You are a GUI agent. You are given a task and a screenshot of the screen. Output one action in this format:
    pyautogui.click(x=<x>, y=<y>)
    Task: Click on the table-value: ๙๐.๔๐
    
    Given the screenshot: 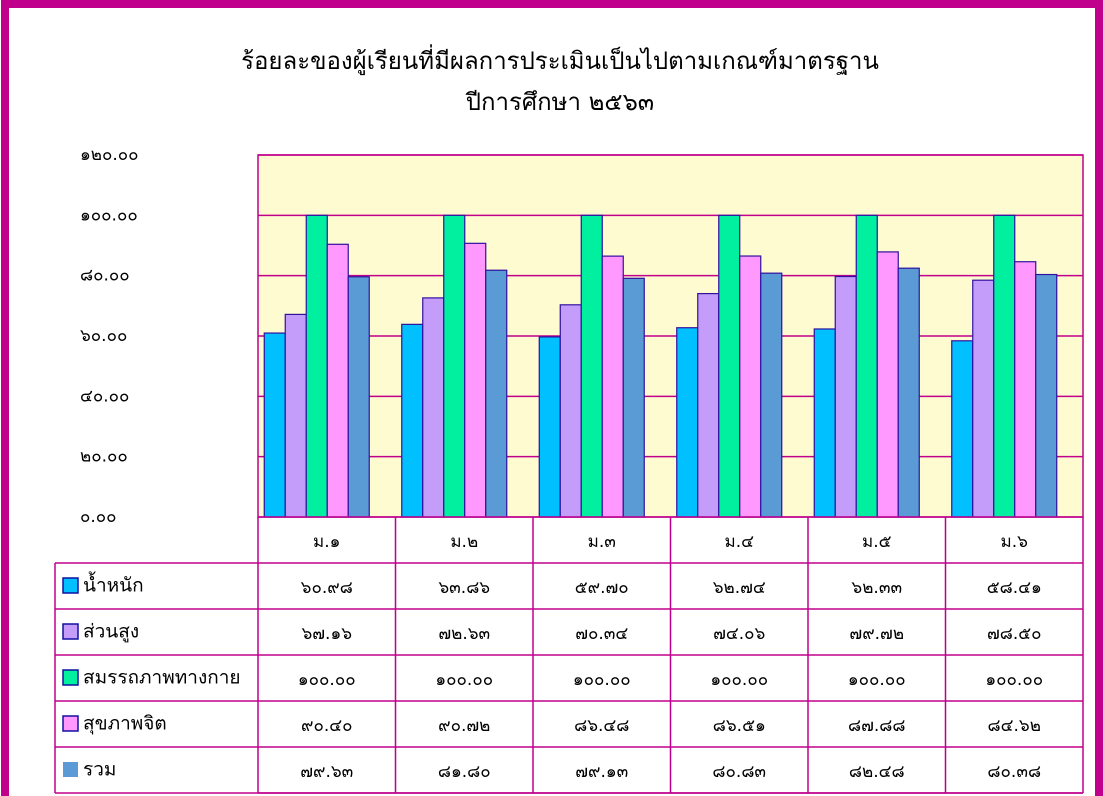 What is the action you would take?
    pyautogui.click(x=326, y=726)
    